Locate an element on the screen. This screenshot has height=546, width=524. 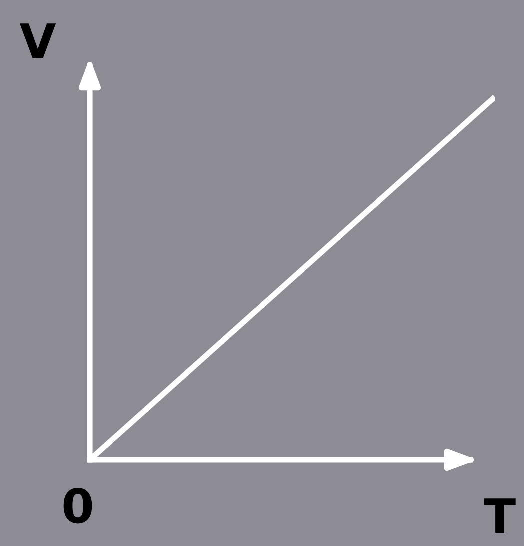
text: 0 is located at coordinates (78, 506).